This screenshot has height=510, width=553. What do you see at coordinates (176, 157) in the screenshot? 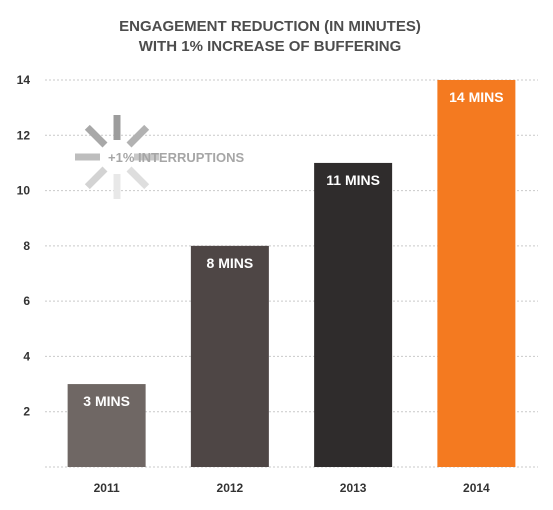
I see `annotation-label: +1% INTERRUPTIONS` at bounding box center [176, 157].